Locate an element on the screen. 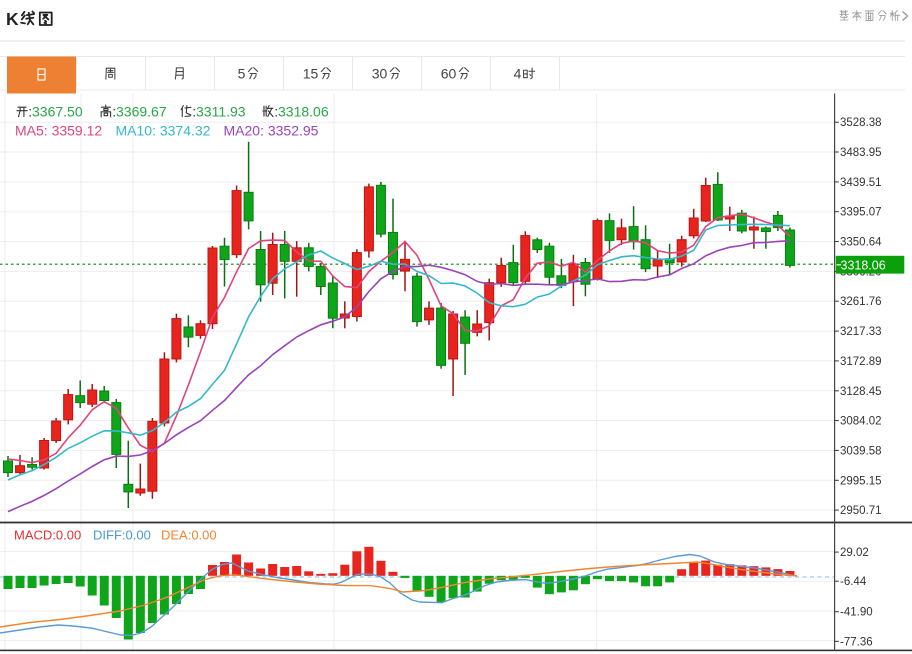 Image resolution: width=912 pixels, height=654 pixels. svg-text: 2995.15 is located at coordinates (861, 481).